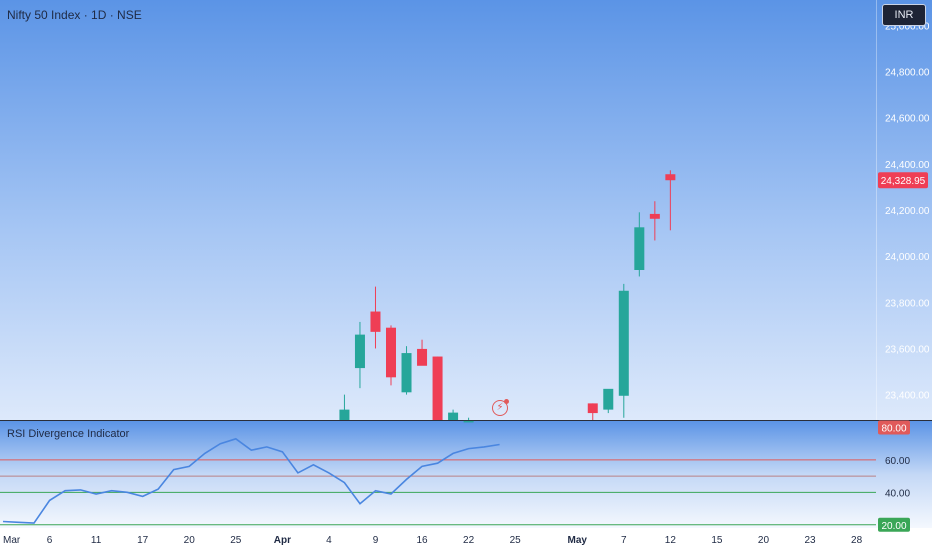  What do you see at coordinates (671, 540) in the screenshot?
I see `time-axis-label: 12` at bounding box center [671, 540].